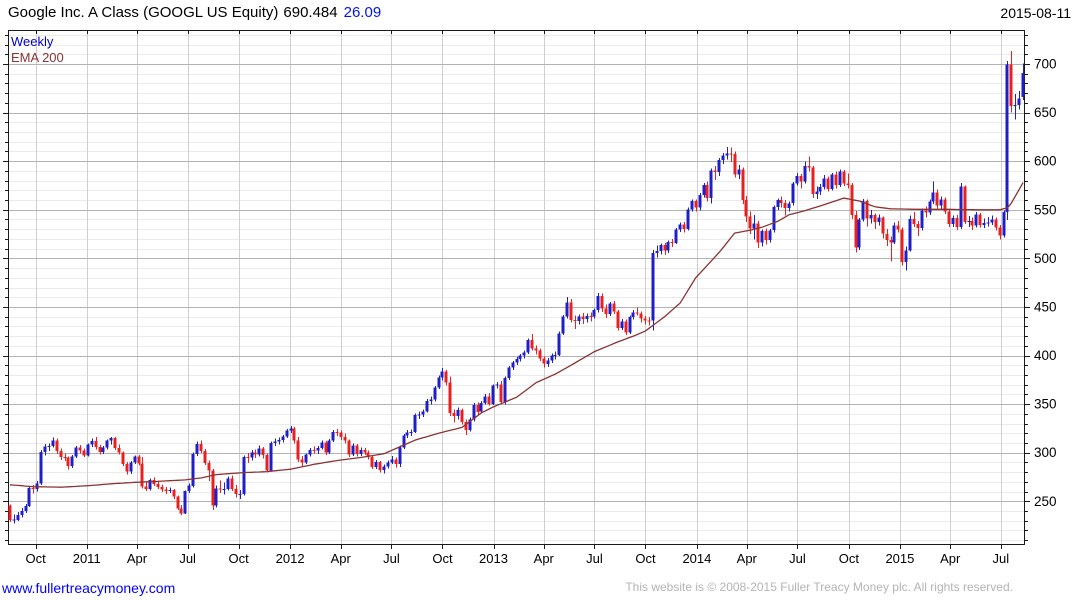 The width and height of the screenshot is (1075, 600). Describe the element at coordinates (1045, 501) in the screenshot. I see `svg-text: 250` at that location.